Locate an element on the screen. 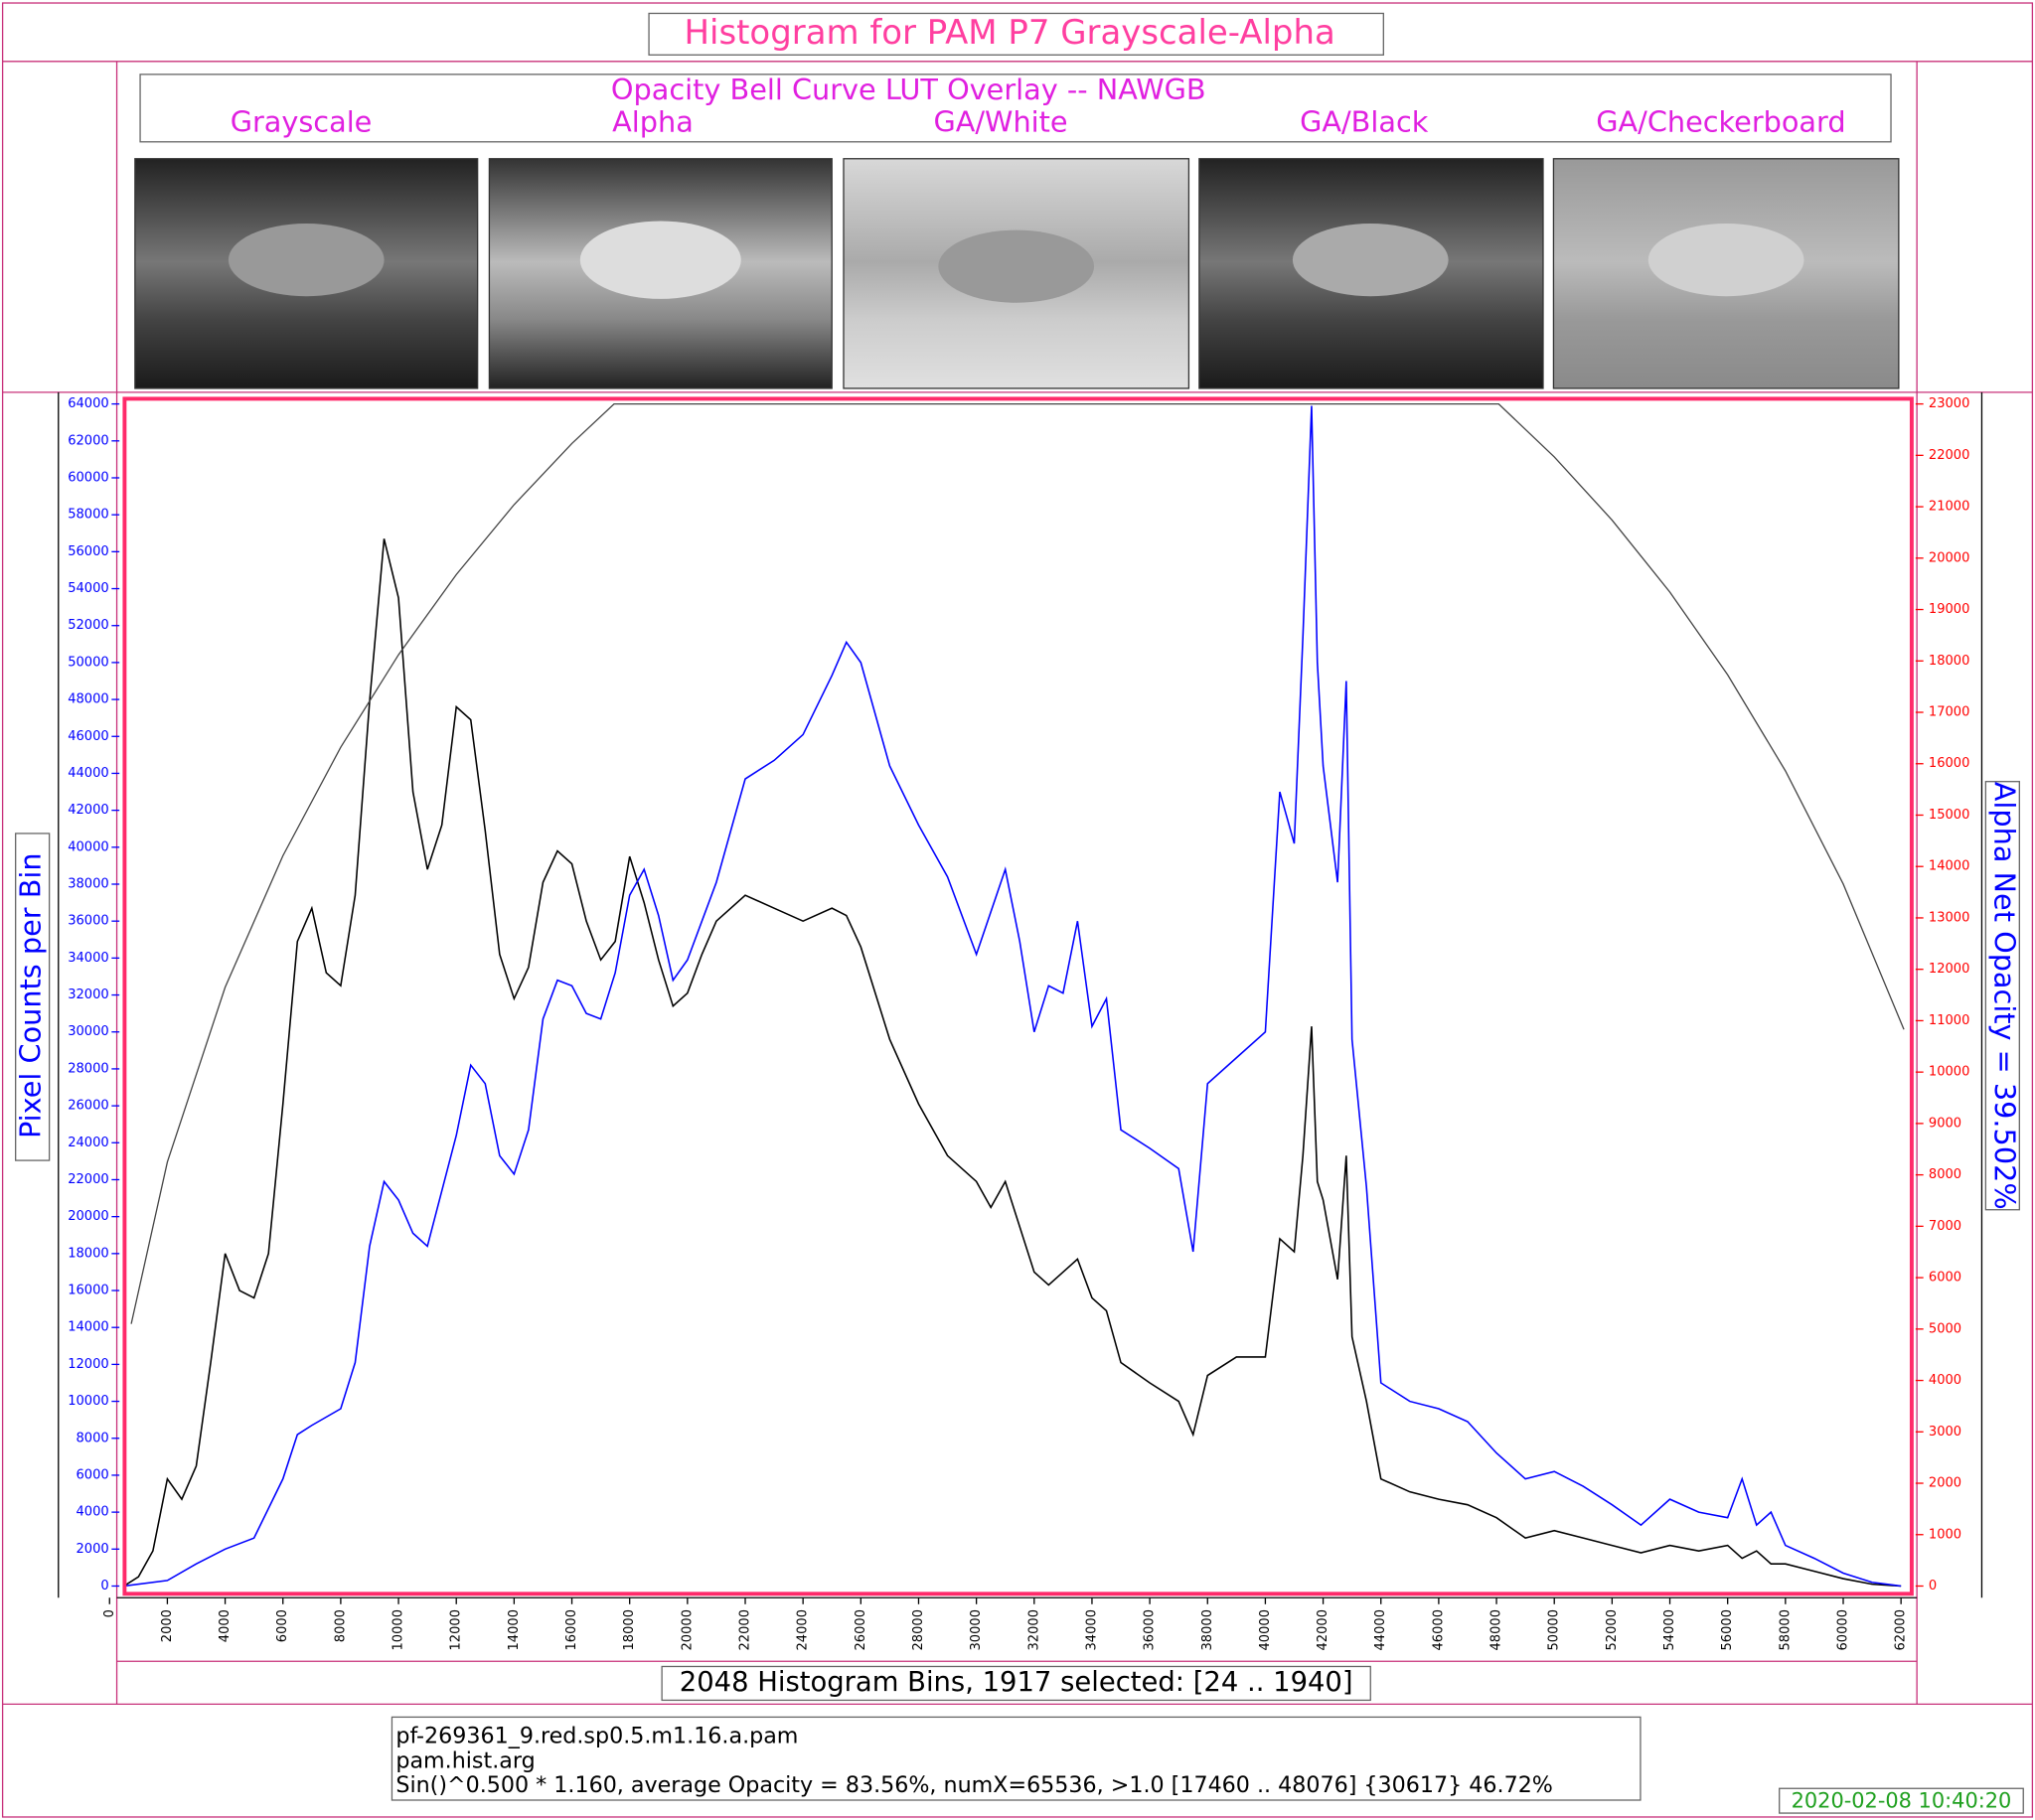  y2-tick-label: 11000 is located at coordinates (1949, 1021).